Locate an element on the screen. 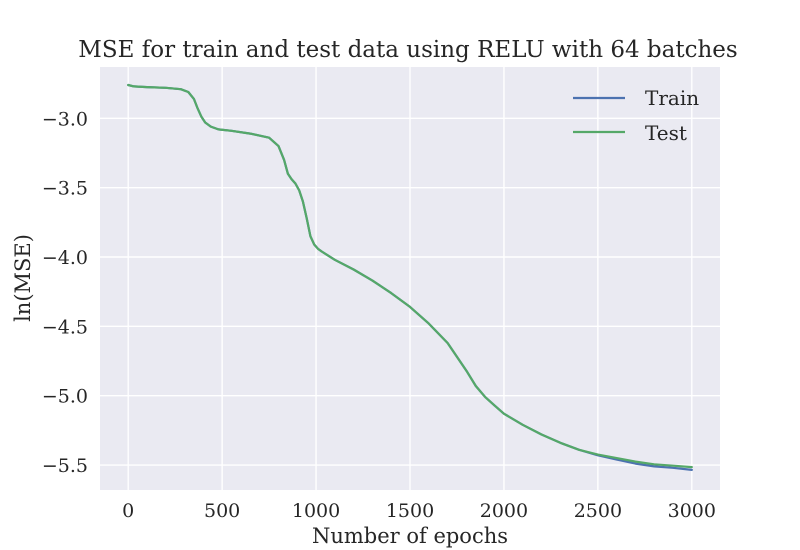 The image size is (800, 550). x-tick-label: 3000 is located at coordinates (692, 511).